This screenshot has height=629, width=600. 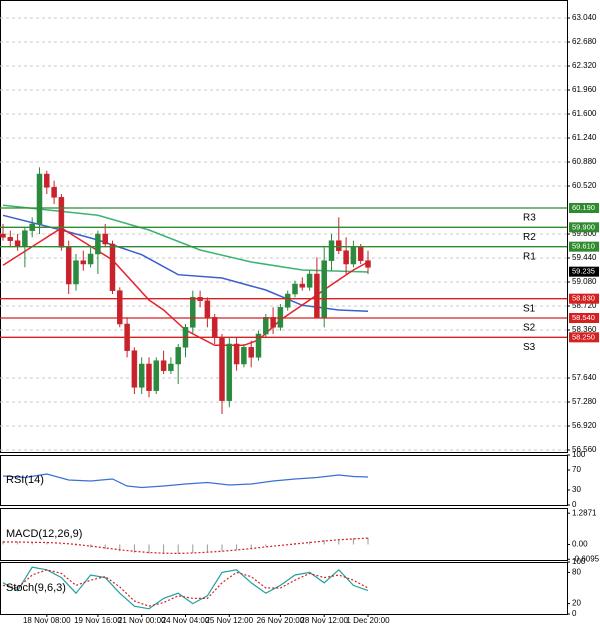 I want to click on y-tick-label: 61.960, so click(x=584, y=89).